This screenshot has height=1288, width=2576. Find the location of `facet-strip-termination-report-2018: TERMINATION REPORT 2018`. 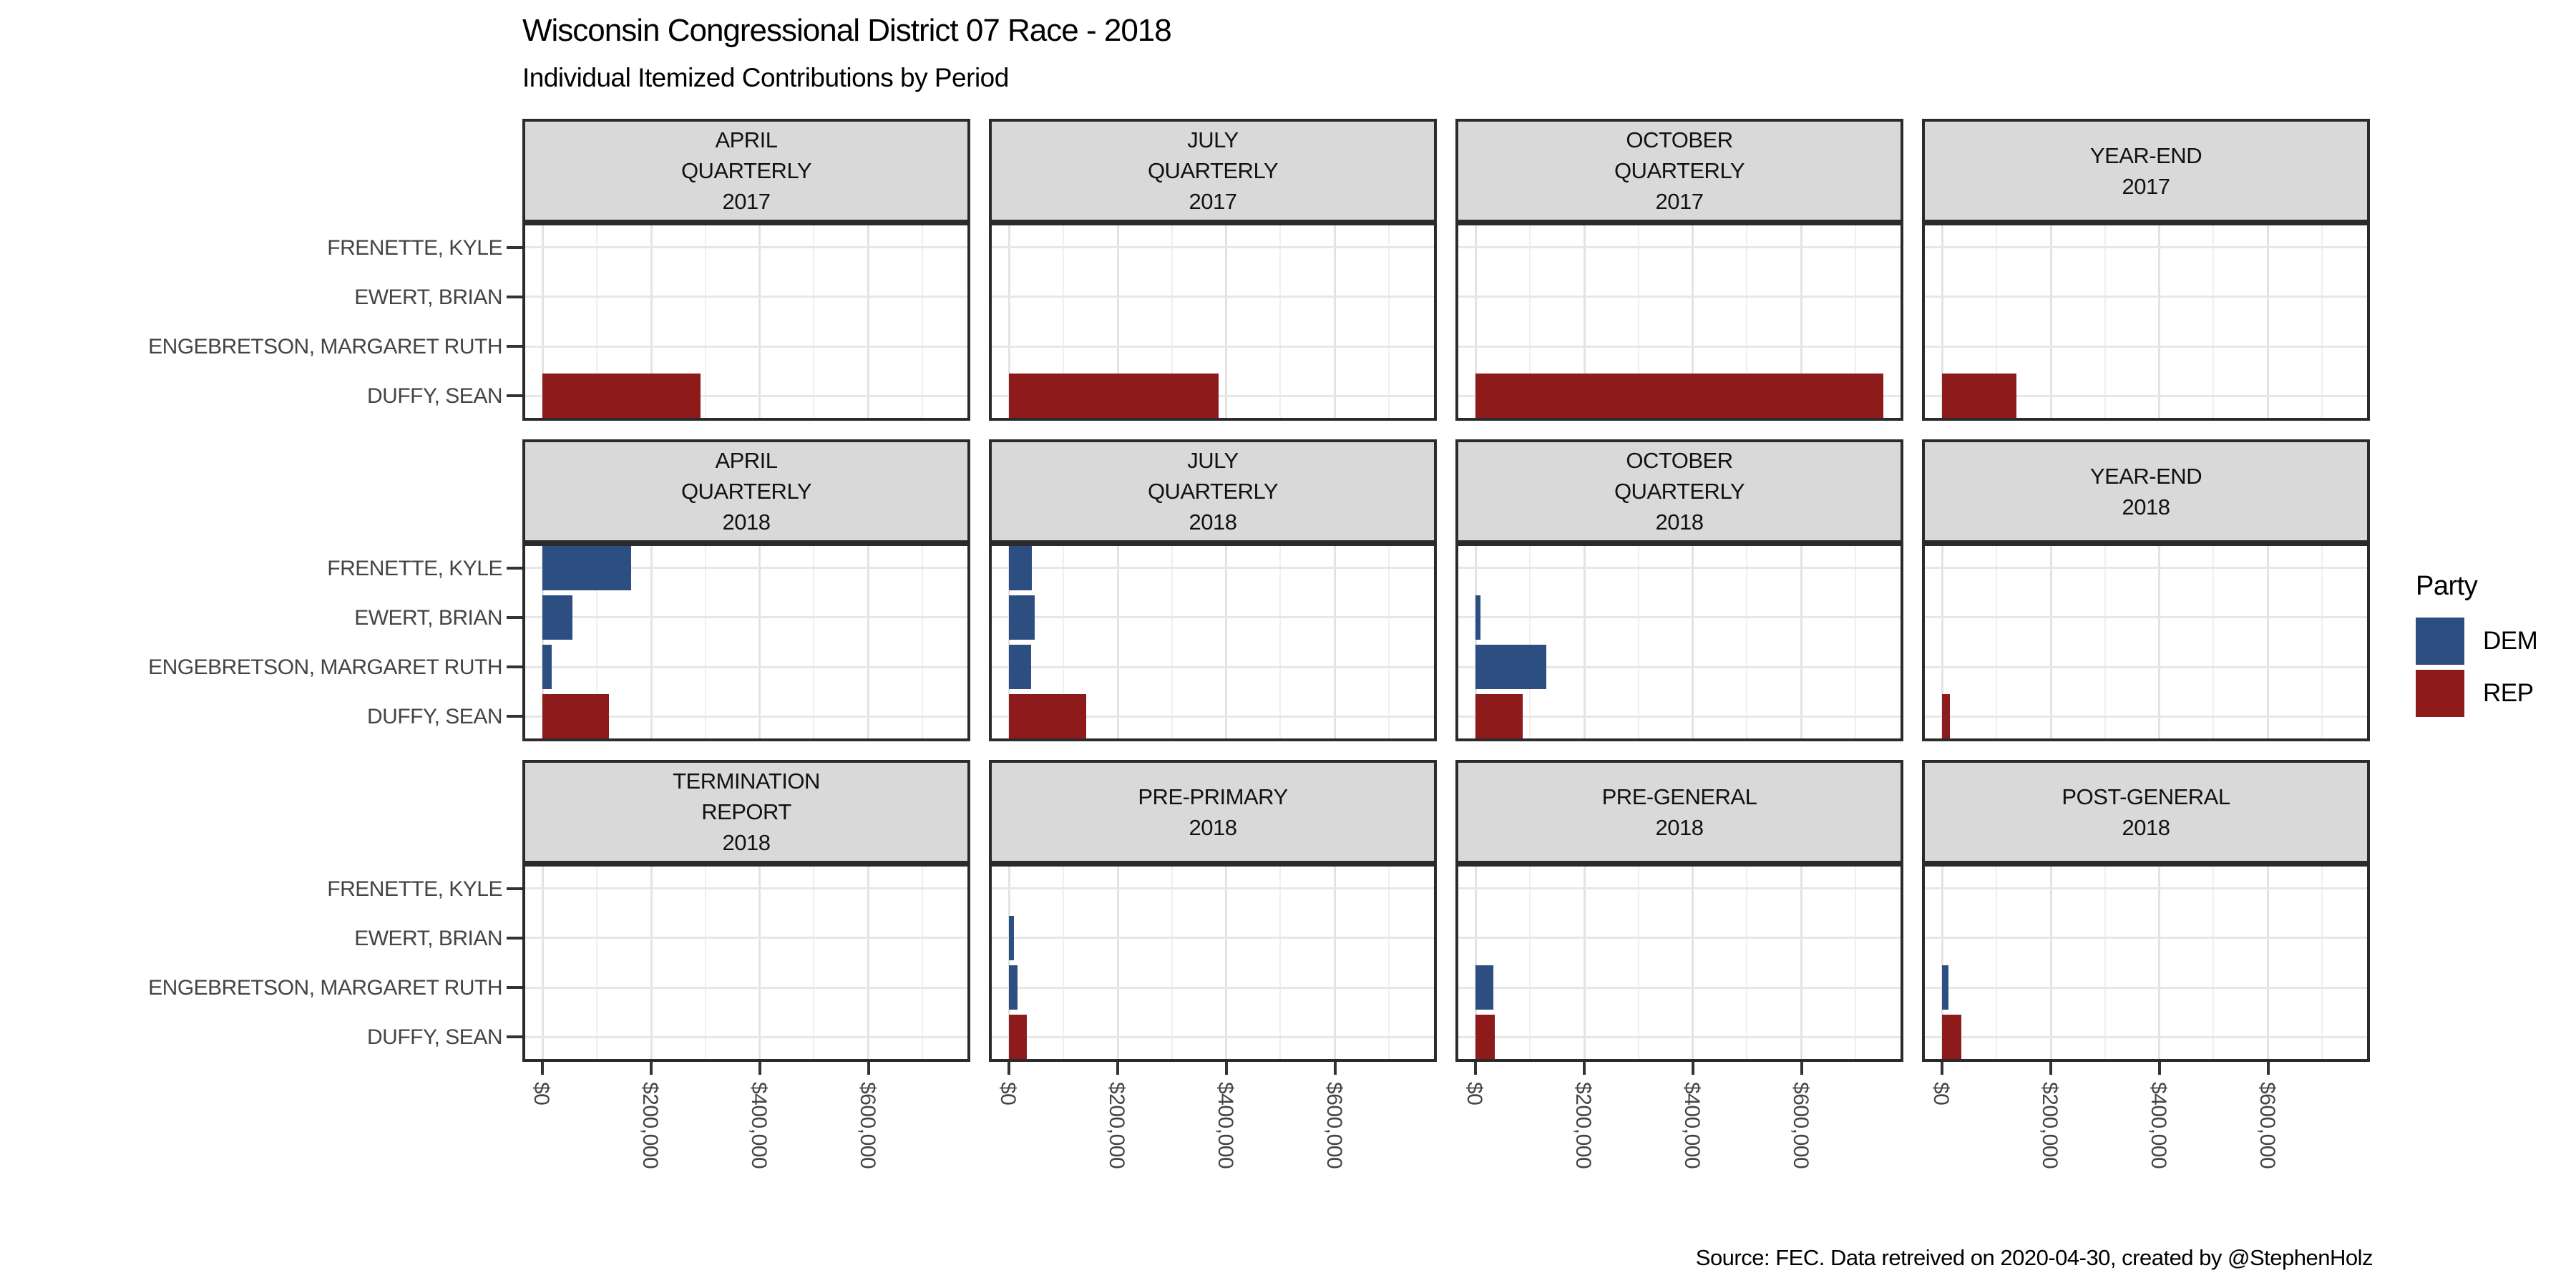

facet-strip-termination-report-2018: TERMINATION REPORT 2018 is located at coordinates (746, 812).